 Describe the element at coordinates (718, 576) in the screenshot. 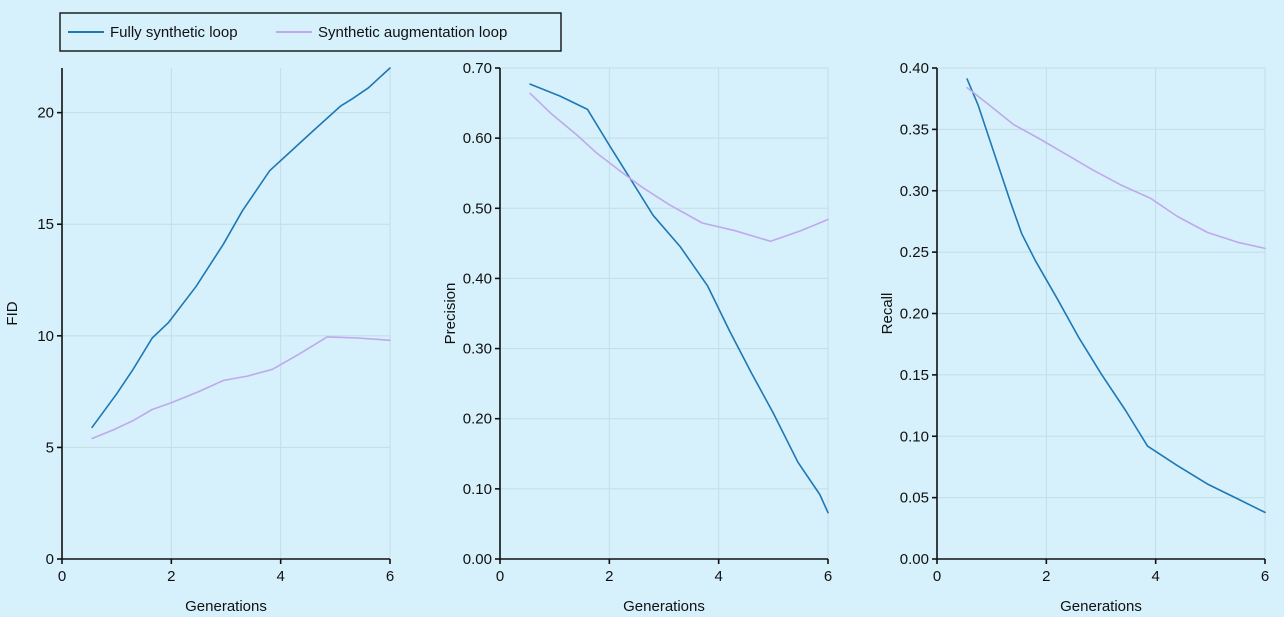

I see `precision-x-tick-label: 4` at that location.